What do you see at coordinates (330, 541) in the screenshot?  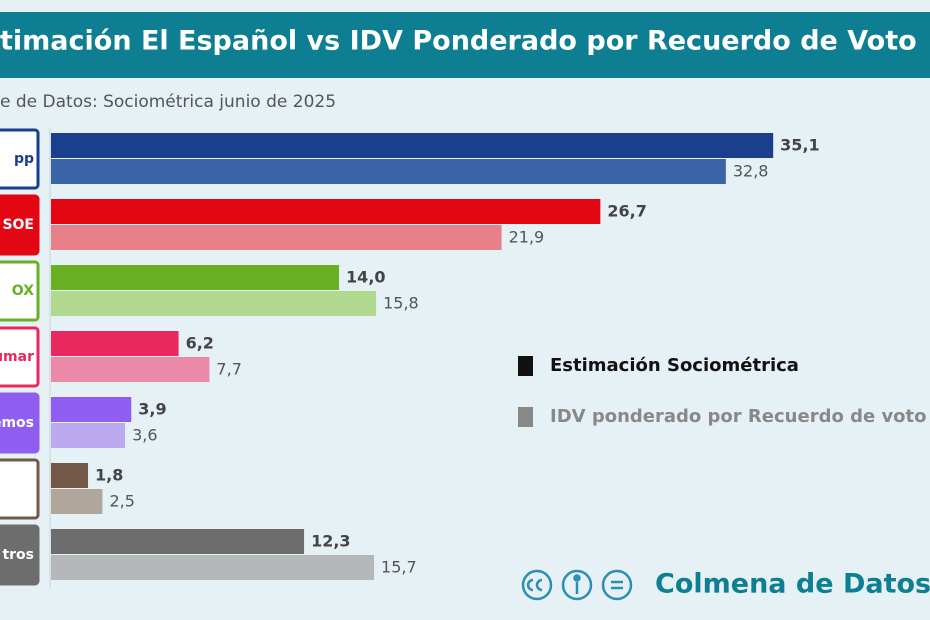 I see `value-label: 12,3` at bounding box center [330, 541].